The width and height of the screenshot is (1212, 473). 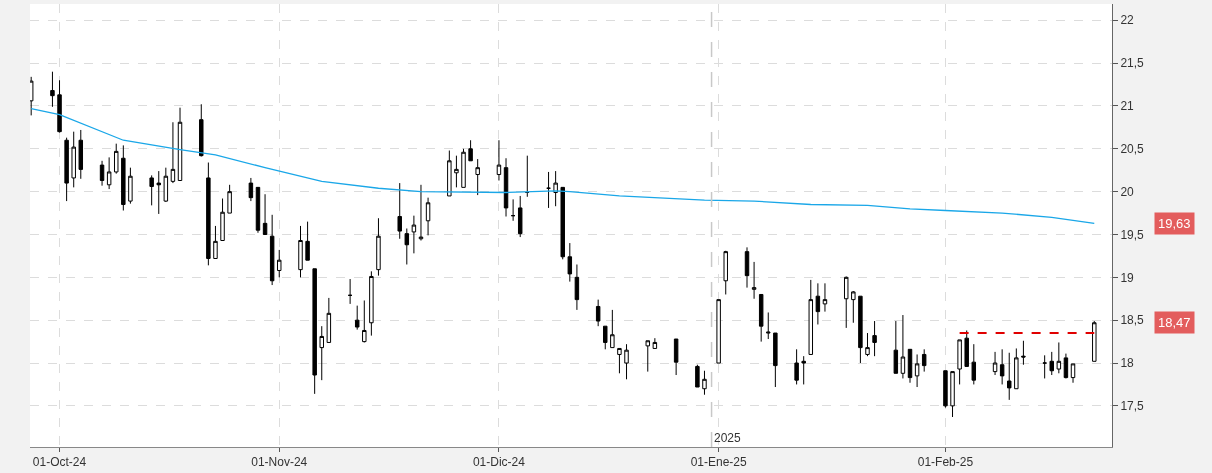 I want to click on x-tick-label: 01-Dic-24, so click(x=499, y=462).